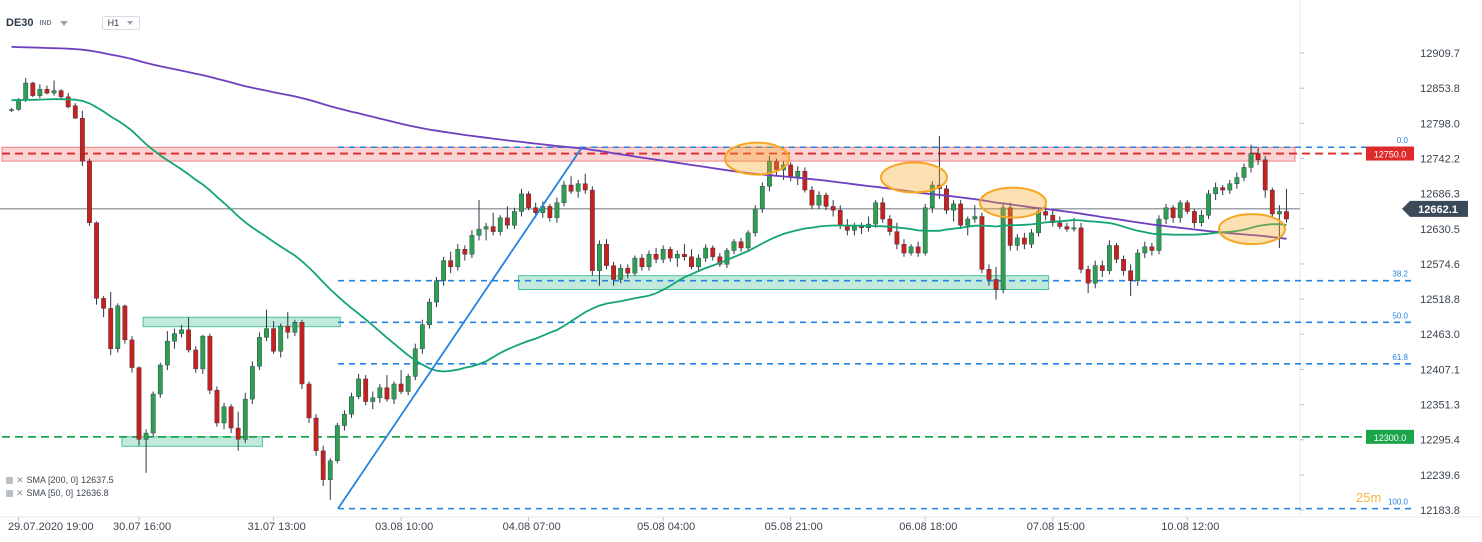  I want to click on fibonacci-level-label: 38.2, so click(1400, 274).